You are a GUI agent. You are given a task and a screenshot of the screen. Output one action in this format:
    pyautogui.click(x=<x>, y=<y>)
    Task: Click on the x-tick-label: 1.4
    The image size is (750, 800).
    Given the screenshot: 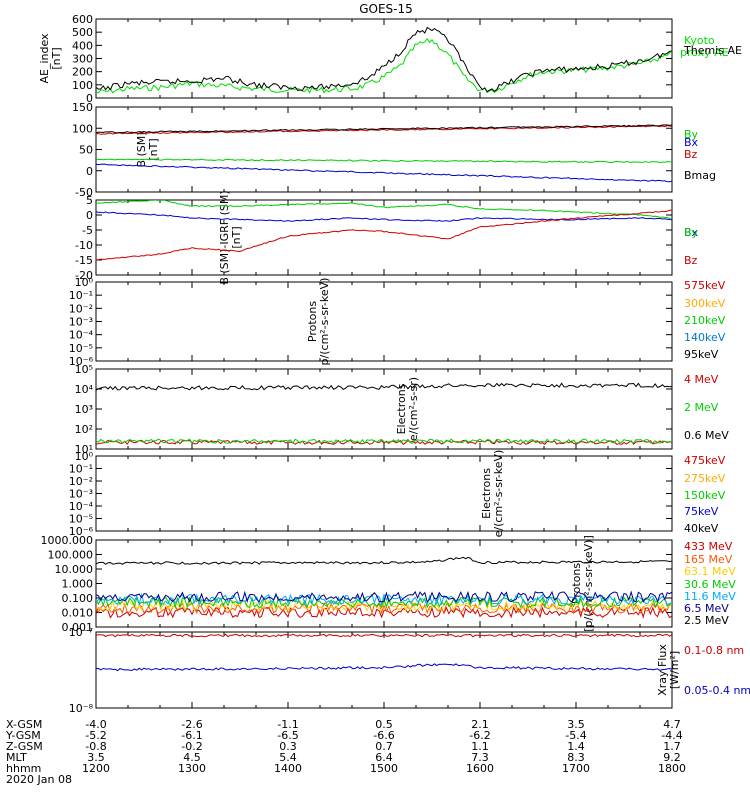 What is the action you would take?
    pyautogui.click(x=576, y=746)
    